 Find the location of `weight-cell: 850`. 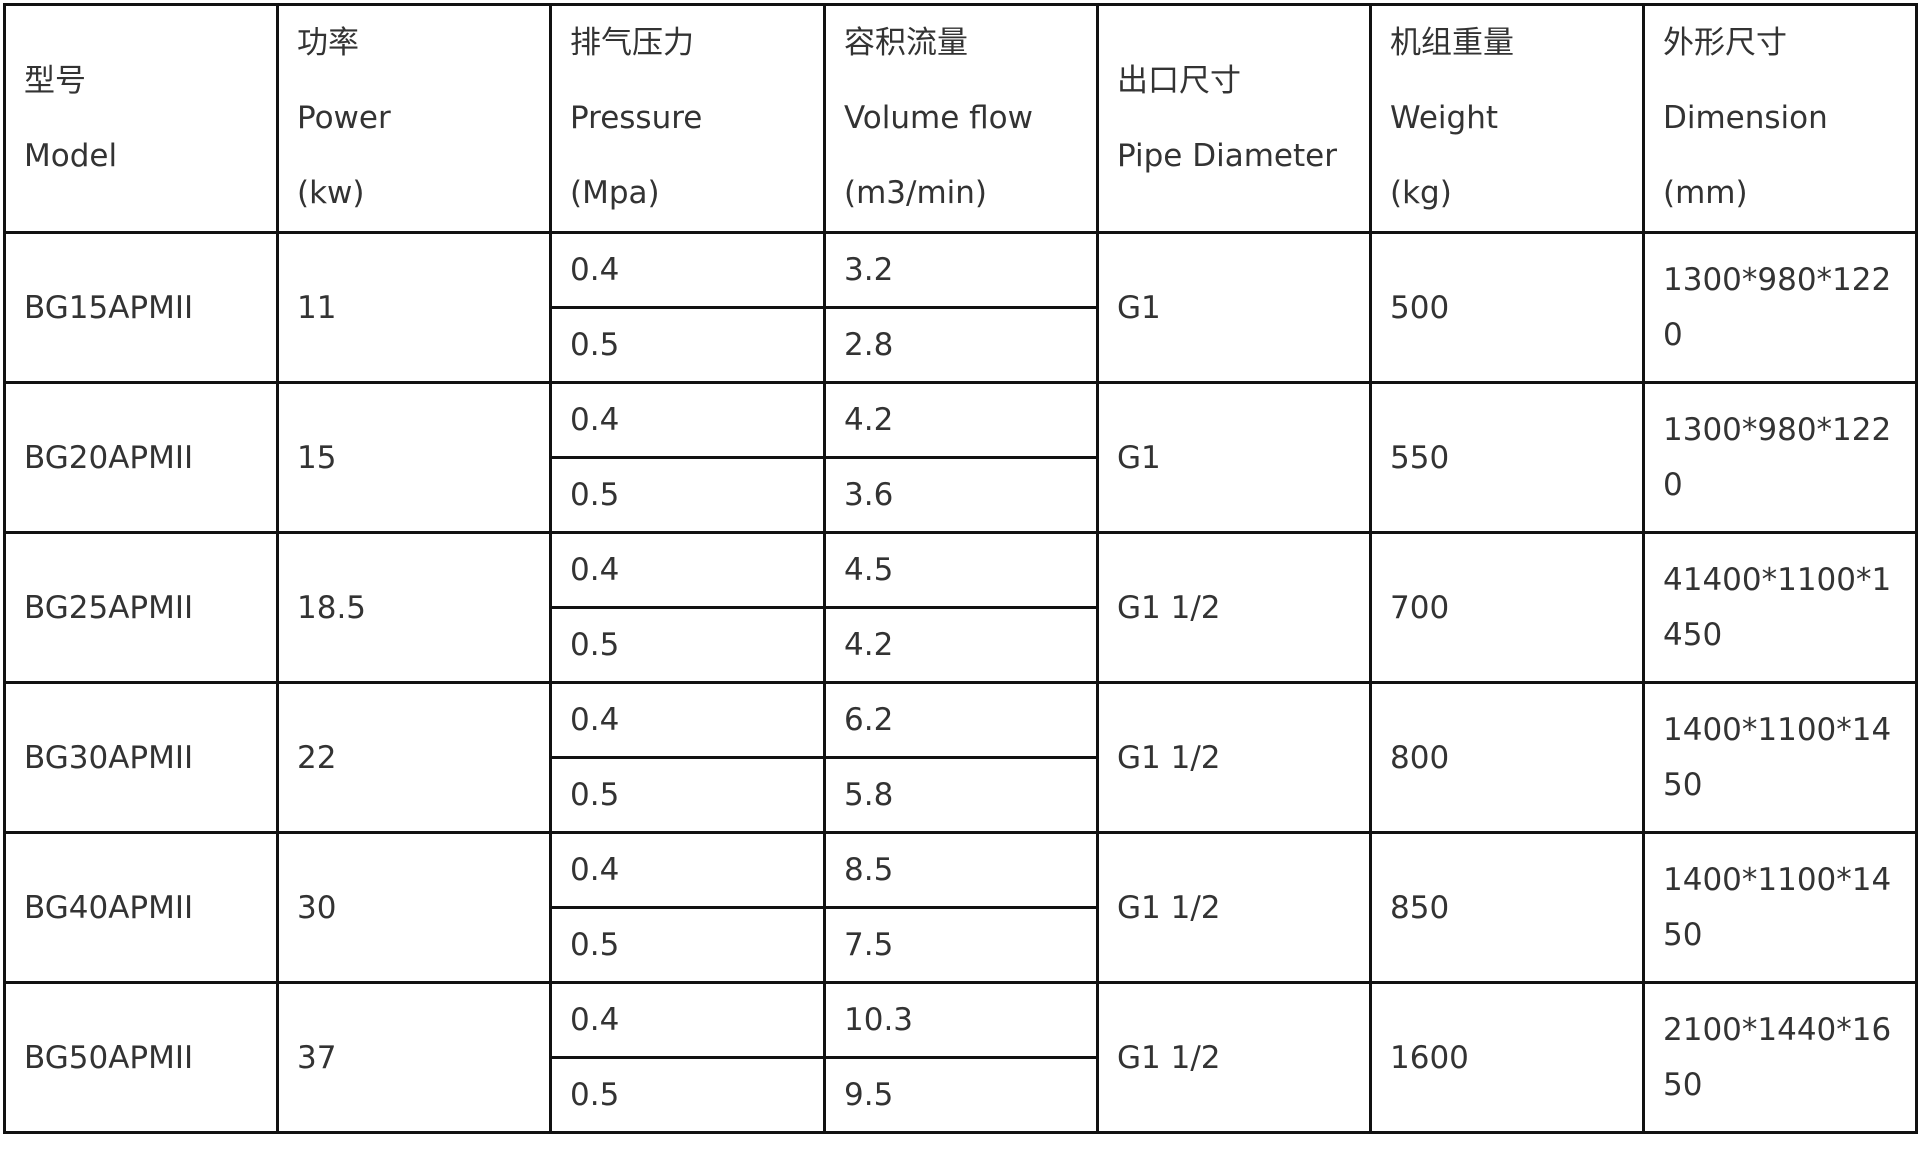

weight-cell: 850 is located at coordinates (1507, 907).